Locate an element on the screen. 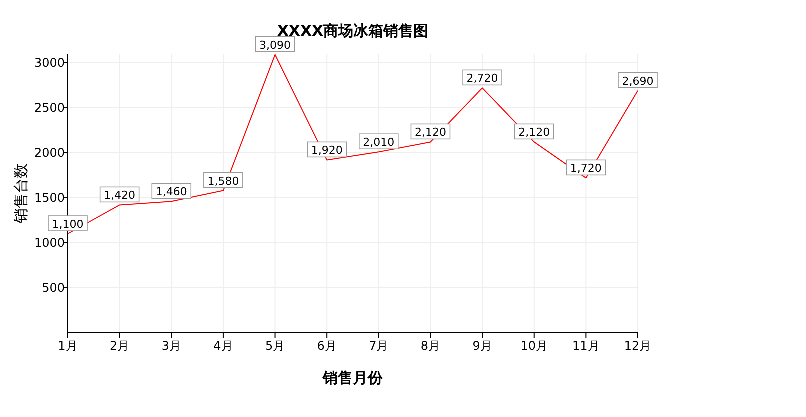 The width and height of the screenshot is (806, 417). x-tick-label: 7月 is located at coordinates (379, 346).